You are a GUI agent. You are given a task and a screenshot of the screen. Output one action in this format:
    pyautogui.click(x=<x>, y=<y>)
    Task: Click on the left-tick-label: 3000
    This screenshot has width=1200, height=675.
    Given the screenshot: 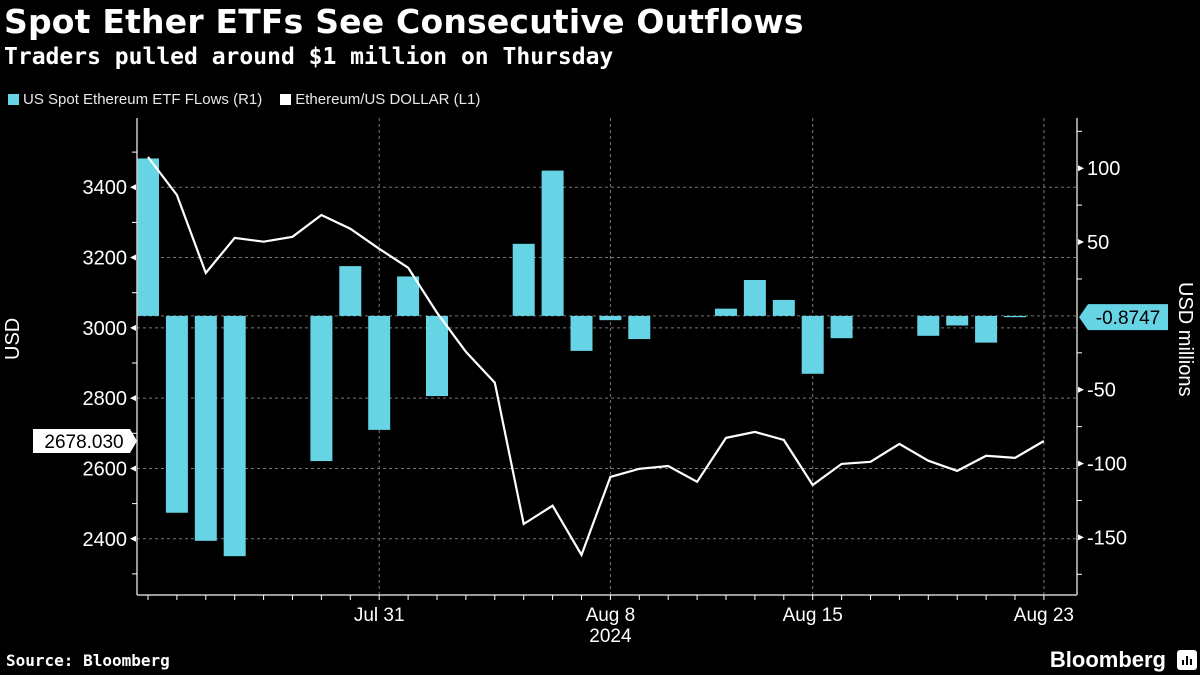 What is the action you would take?
    pyautogui.click(x=105, y=329)
    